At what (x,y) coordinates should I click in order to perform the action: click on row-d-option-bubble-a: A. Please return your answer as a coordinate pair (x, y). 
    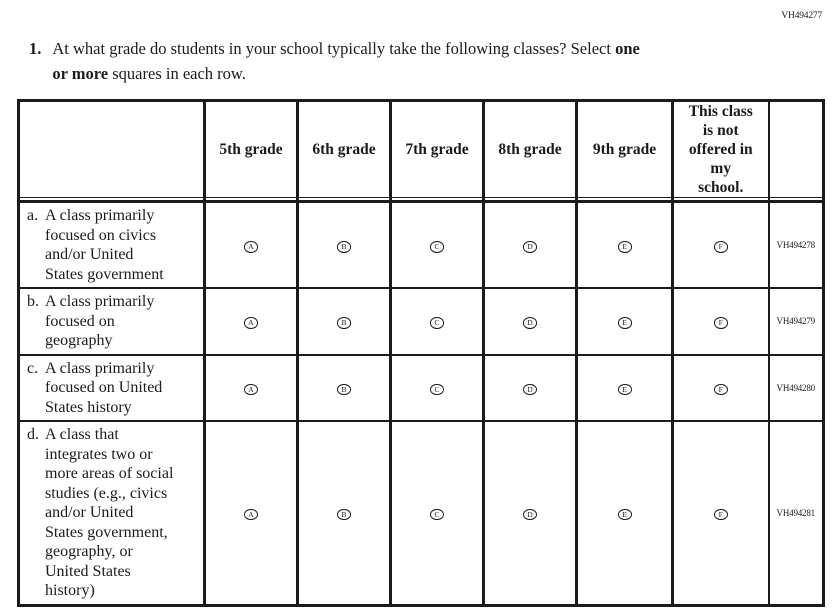
    Looking at the image, I should click on (251, 514).